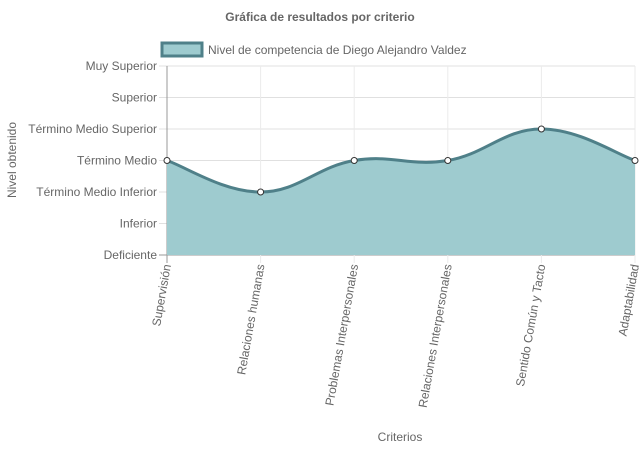 The height and width of the screenshot is (449, 639). Describe the element at coordinates (627, 300) in the screenshot. I see `x-tick-label: Adaptabilidad` at that location.